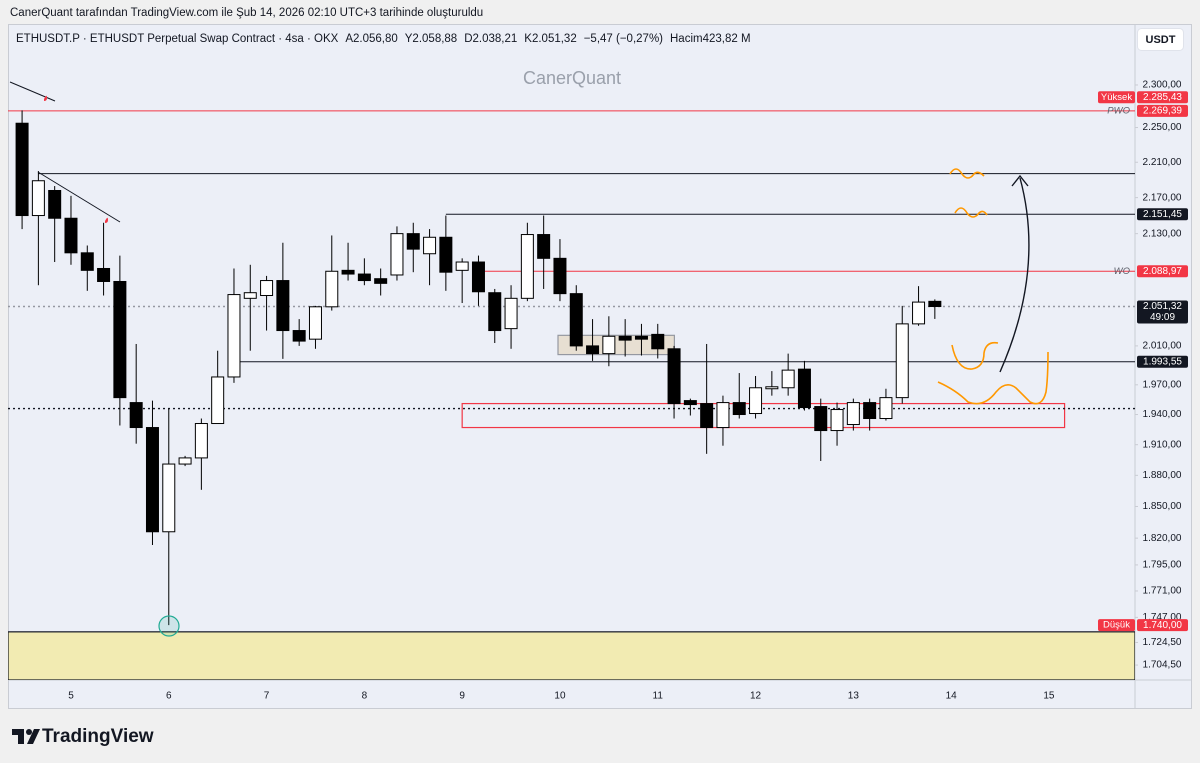 The image size is (1200, 763). I want to click on y-tick-label: 1.940,00, so click(1162, 414).